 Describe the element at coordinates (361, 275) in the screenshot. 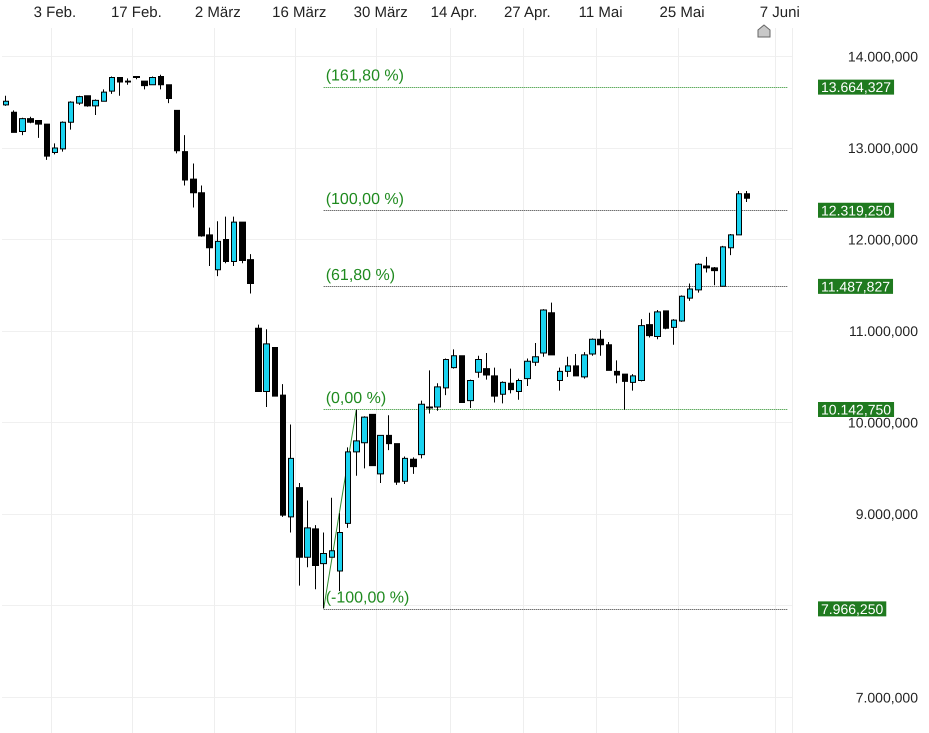

I see `annotation: (61,80 %)` at that location.